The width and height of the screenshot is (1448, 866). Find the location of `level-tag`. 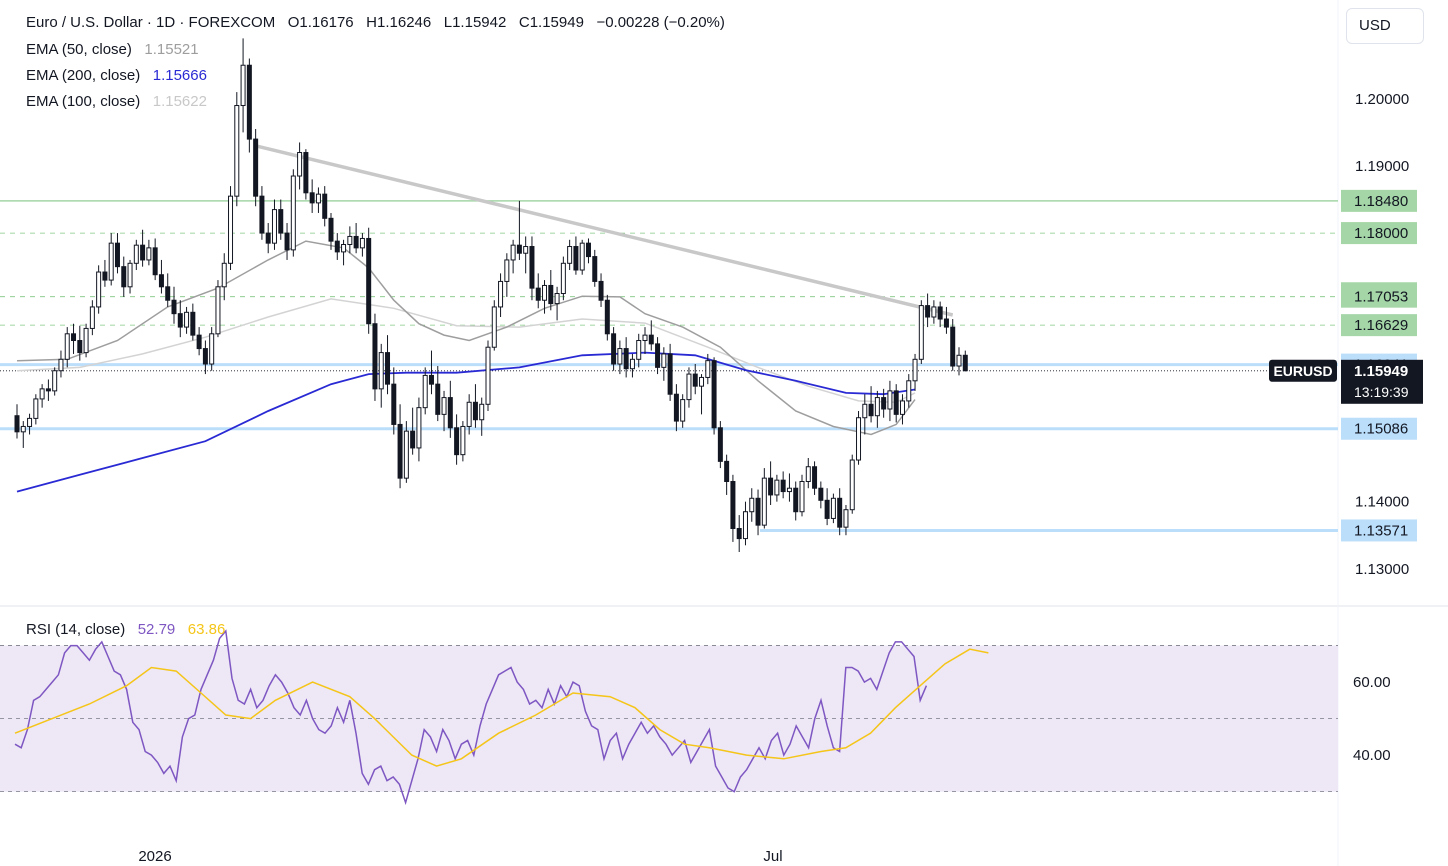

level-tag is located at coordinates (1379, 325).